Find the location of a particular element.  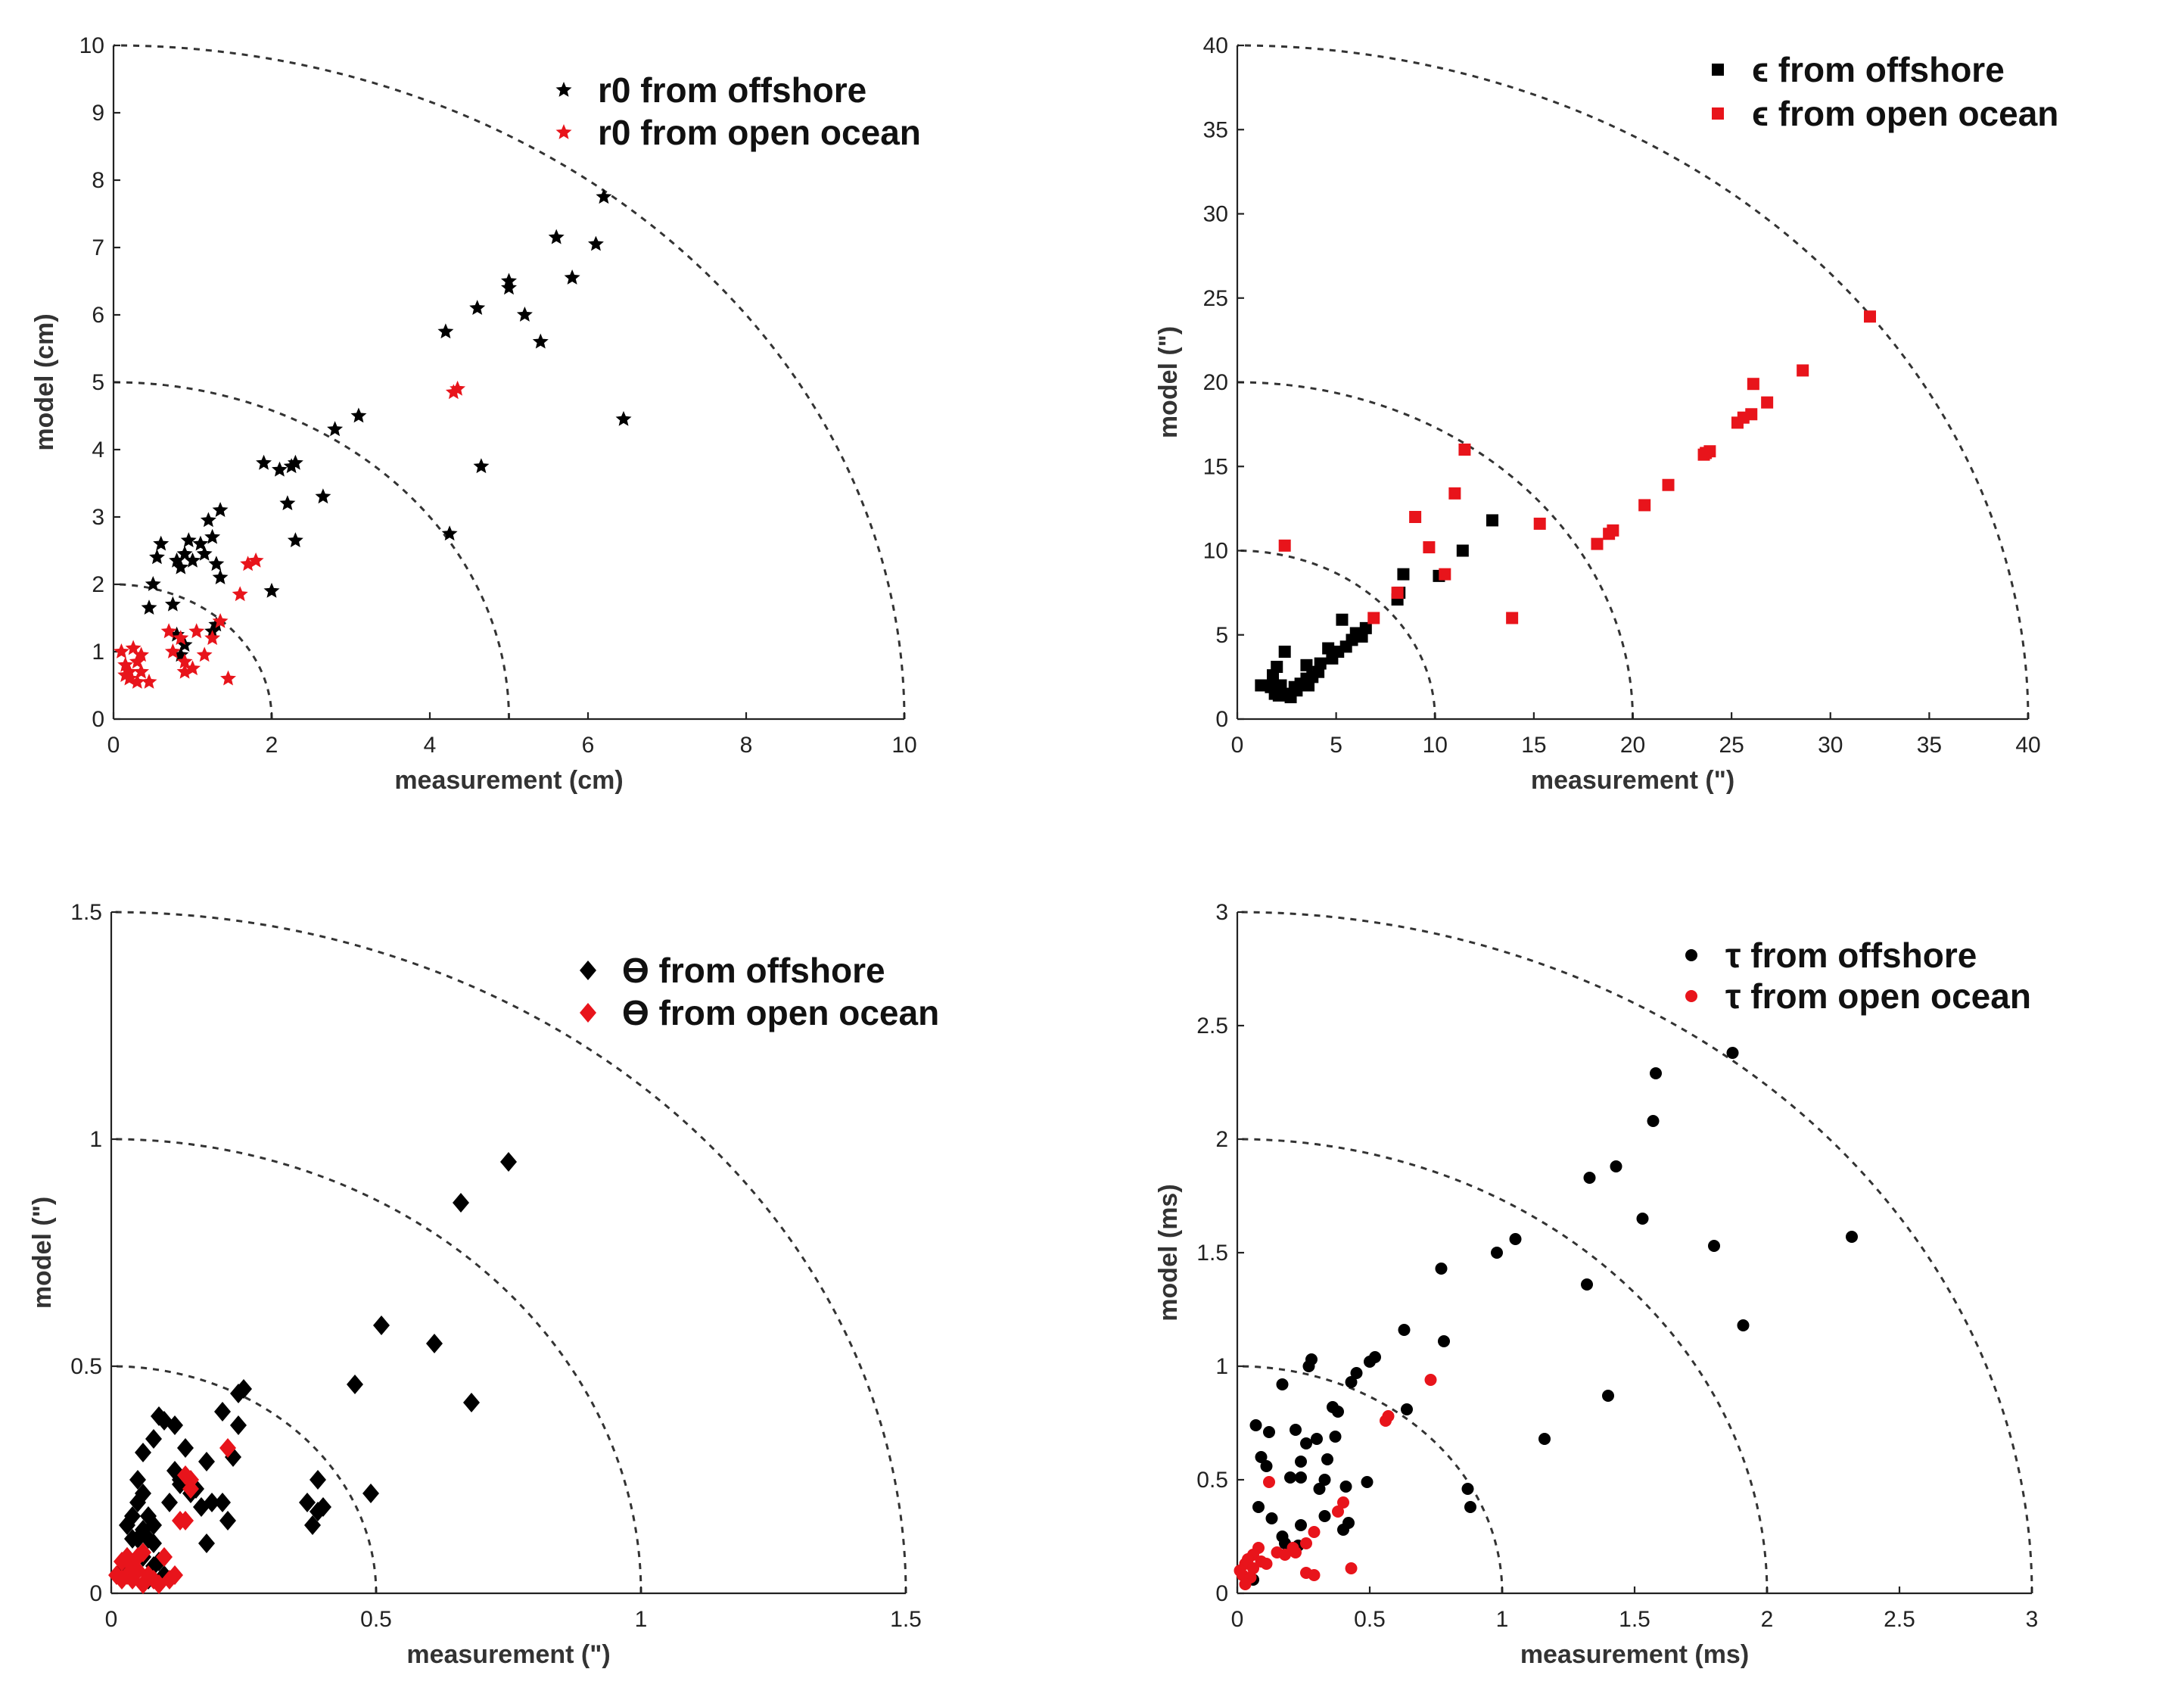

legend-label: ϵ from open ocean is located at coordinates (1905, 113).